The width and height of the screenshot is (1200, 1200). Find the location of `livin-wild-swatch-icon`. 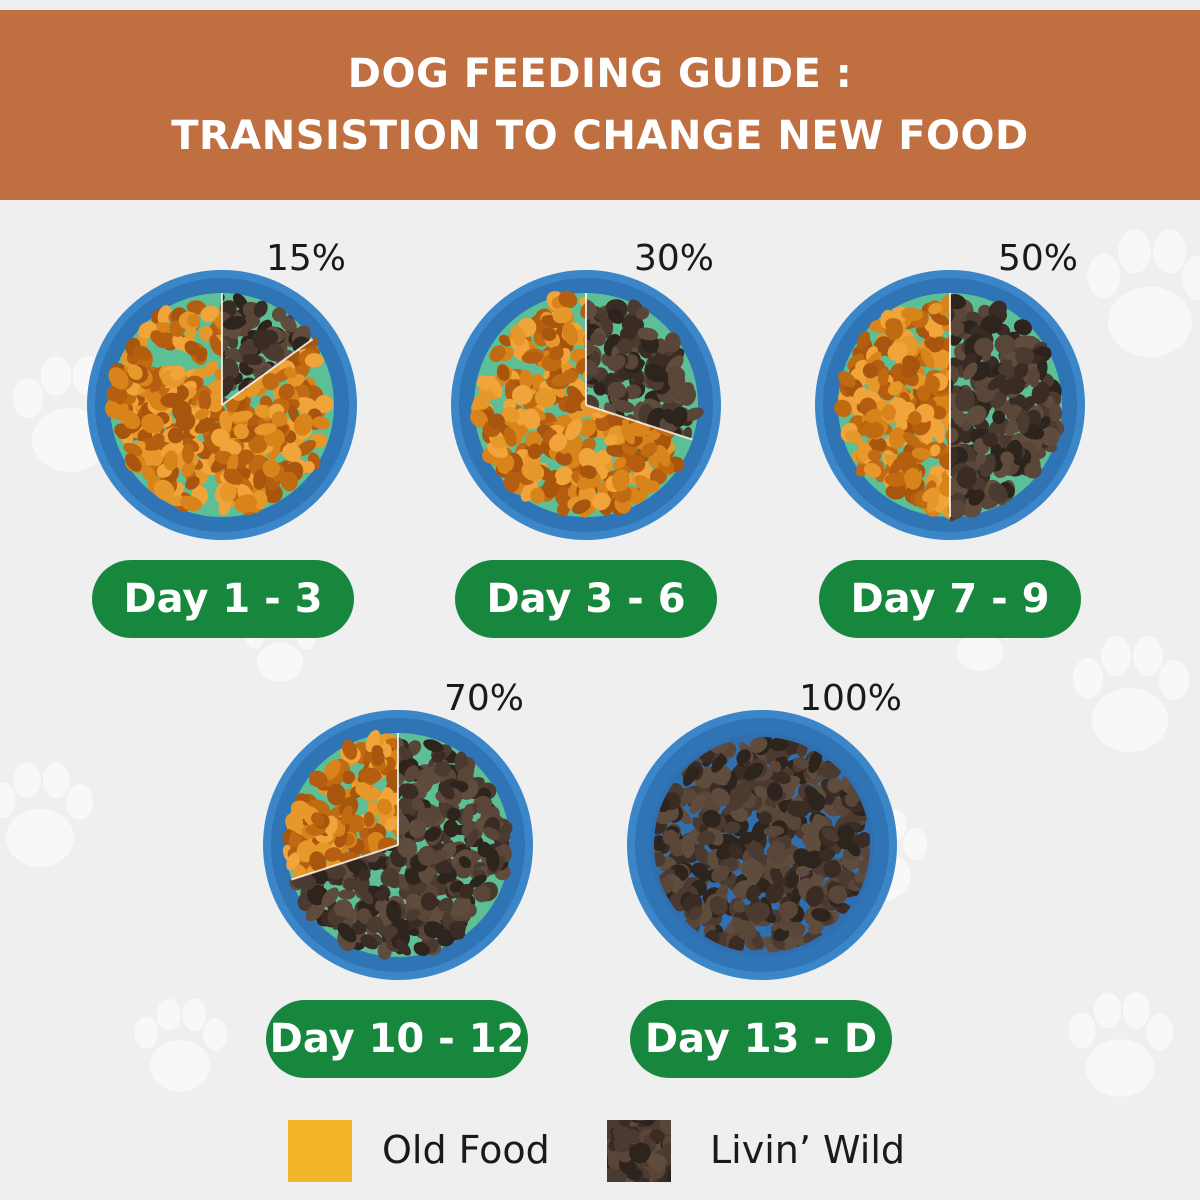

livin-wild-swatch-icon is located at coordinates (638, 1149).